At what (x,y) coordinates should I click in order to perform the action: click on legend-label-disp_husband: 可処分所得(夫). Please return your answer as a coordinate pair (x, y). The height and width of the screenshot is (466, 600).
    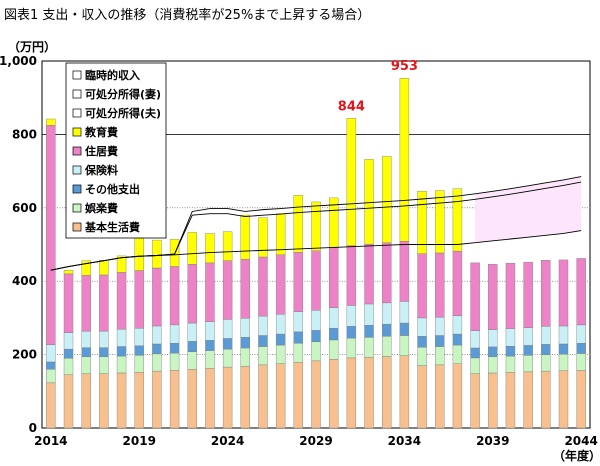
    Looking at the image, I should click on (123, 113).